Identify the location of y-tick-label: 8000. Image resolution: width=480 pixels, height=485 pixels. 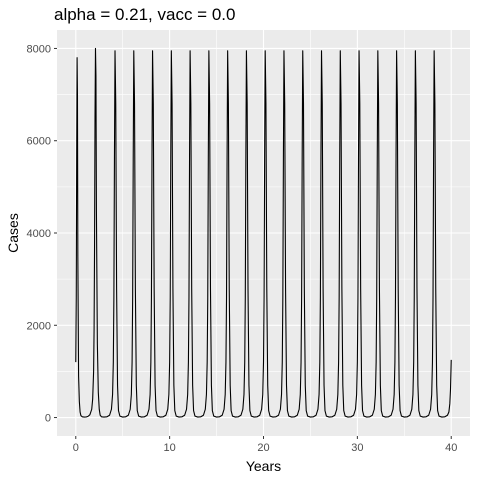
(39, 49).